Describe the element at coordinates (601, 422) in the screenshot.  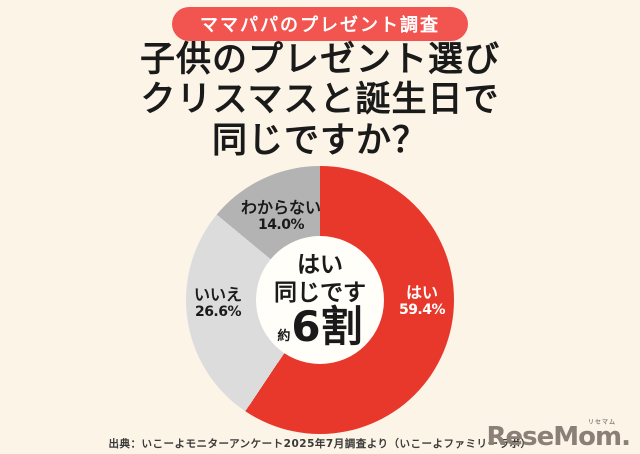
I see `resemom-logo-ruby: リセマム` at that location.